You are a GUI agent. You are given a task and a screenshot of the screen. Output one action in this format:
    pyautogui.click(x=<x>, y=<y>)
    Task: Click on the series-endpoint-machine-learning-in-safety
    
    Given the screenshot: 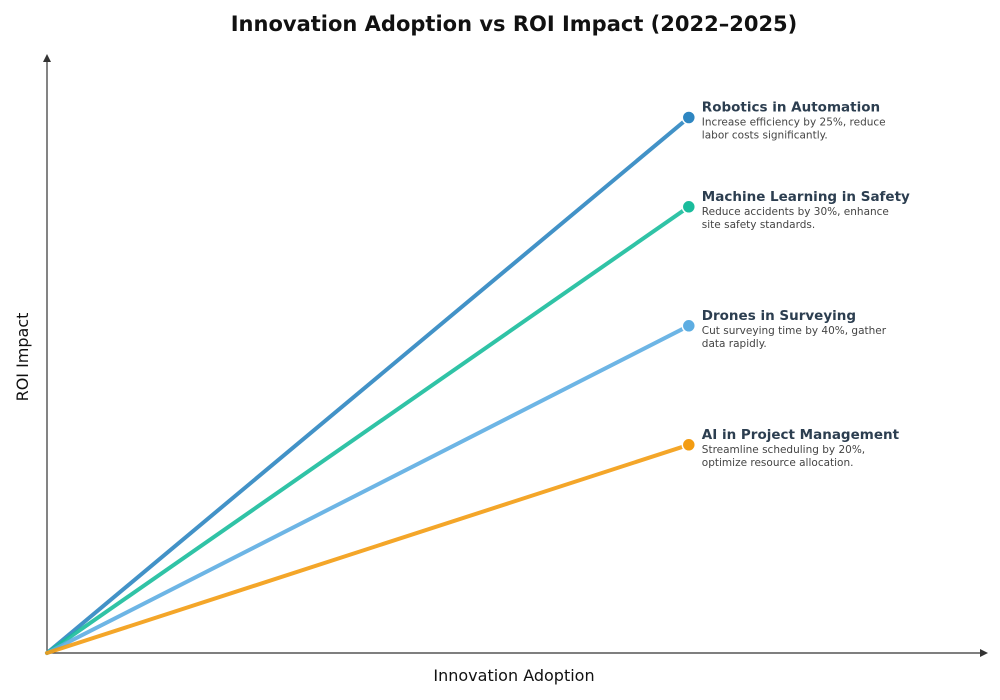 What is the action you would take?
    pyautogui.click(x=689, y=207)
    